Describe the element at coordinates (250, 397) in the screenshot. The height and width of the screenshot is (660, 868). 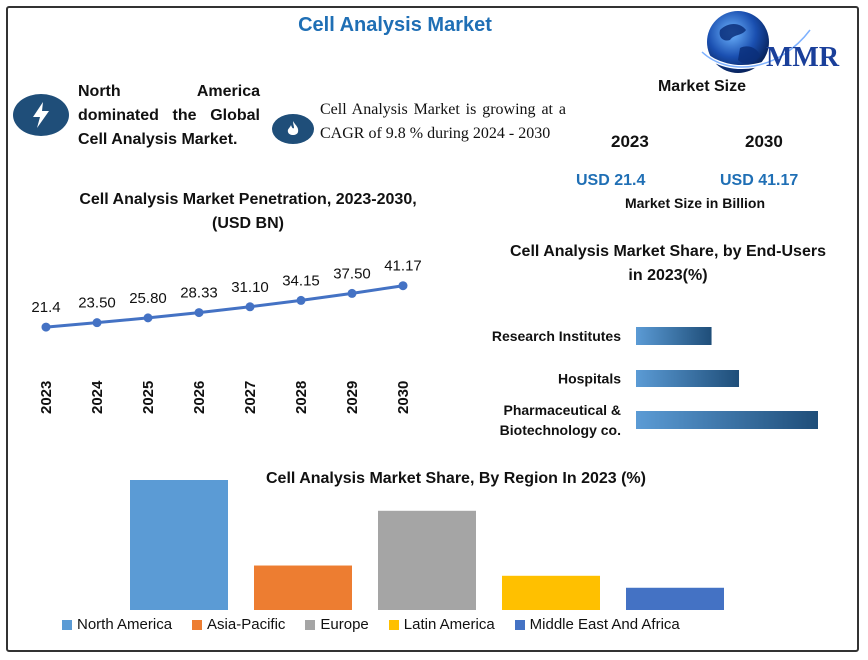
I see `x-tick-label: 2027` at that location.